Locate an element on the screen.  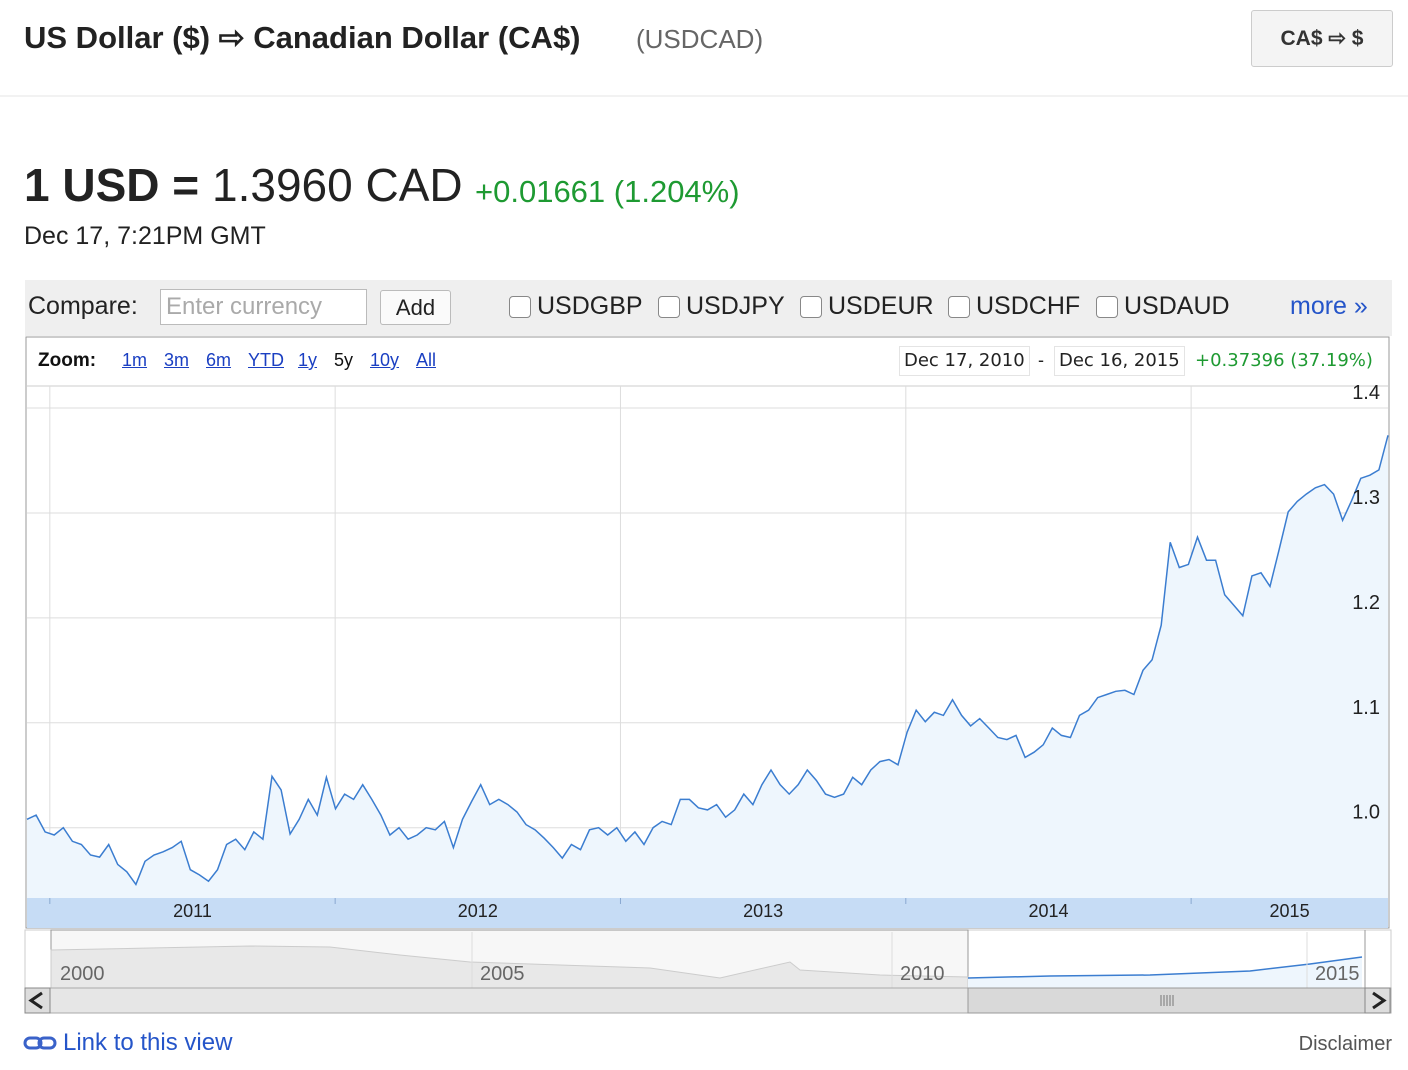
currency-input: Enter currency is located at coordinates (263, 307).